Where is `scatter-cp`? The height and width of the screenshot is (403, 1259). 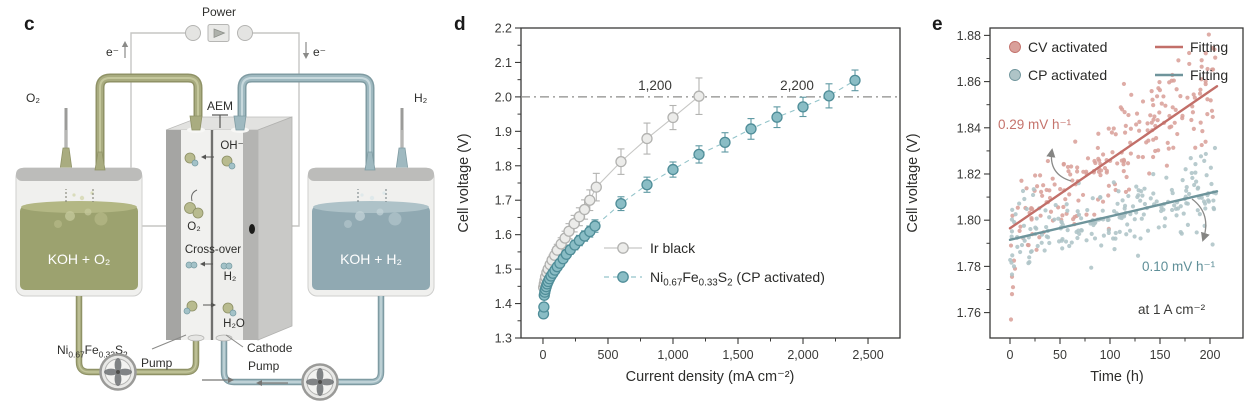
scatter-cp is located at coordinates (1113, 211).